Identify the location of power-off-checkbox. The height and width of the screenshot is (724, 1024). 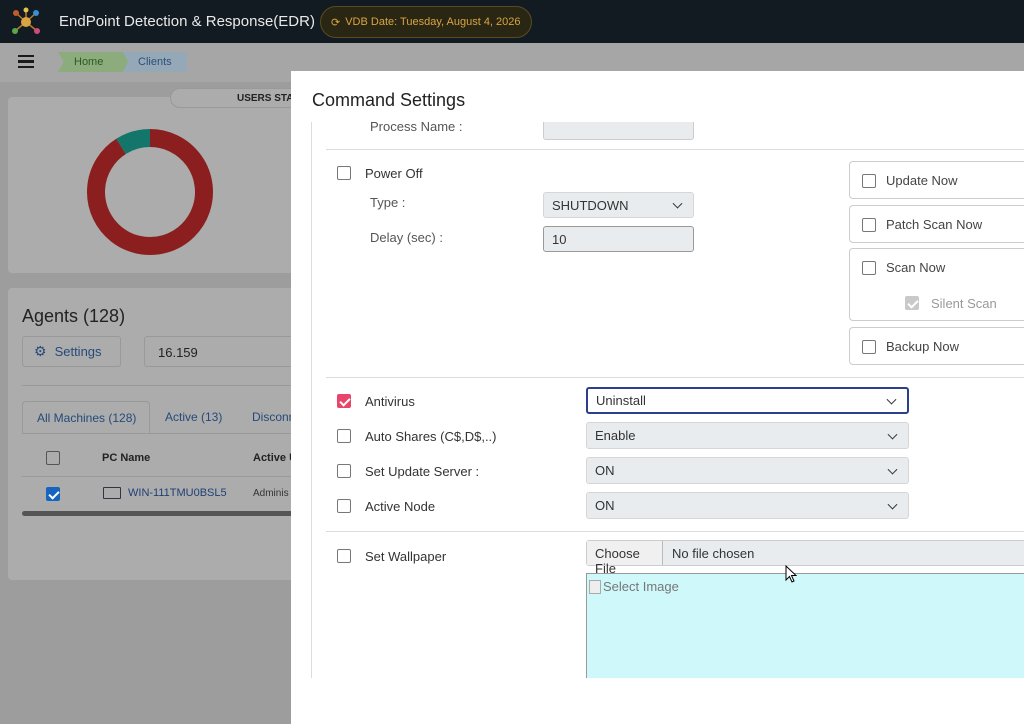
(344, 173).